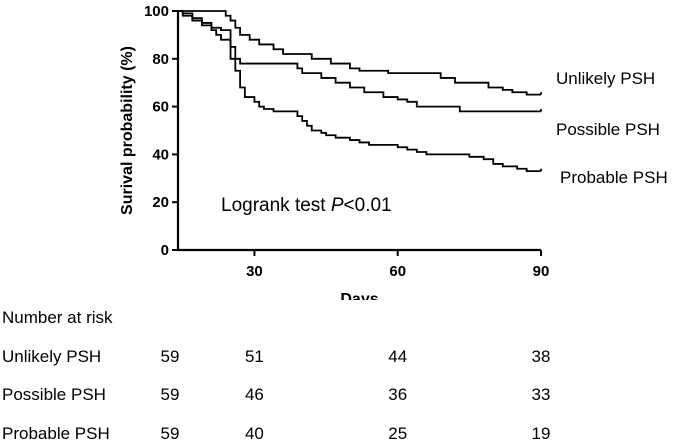 The width and height of the screenshot is (685, 444). I want to click on risk-value-unlikely-psh-0: 59, so click(170, 356).